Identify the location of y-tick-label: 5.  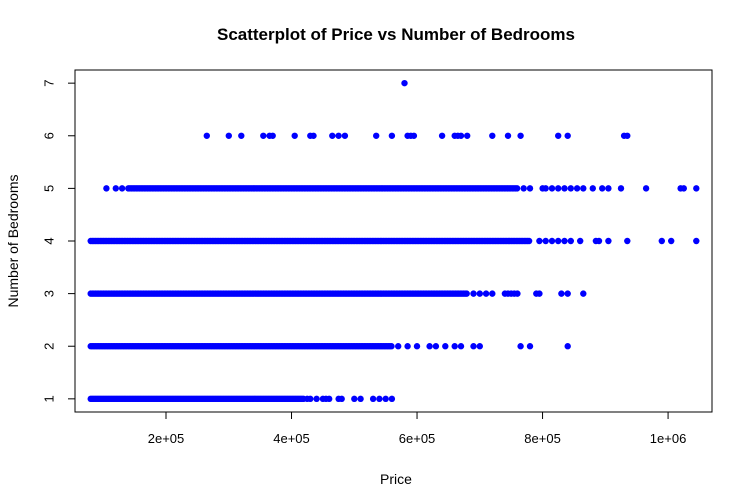
(49, 188).